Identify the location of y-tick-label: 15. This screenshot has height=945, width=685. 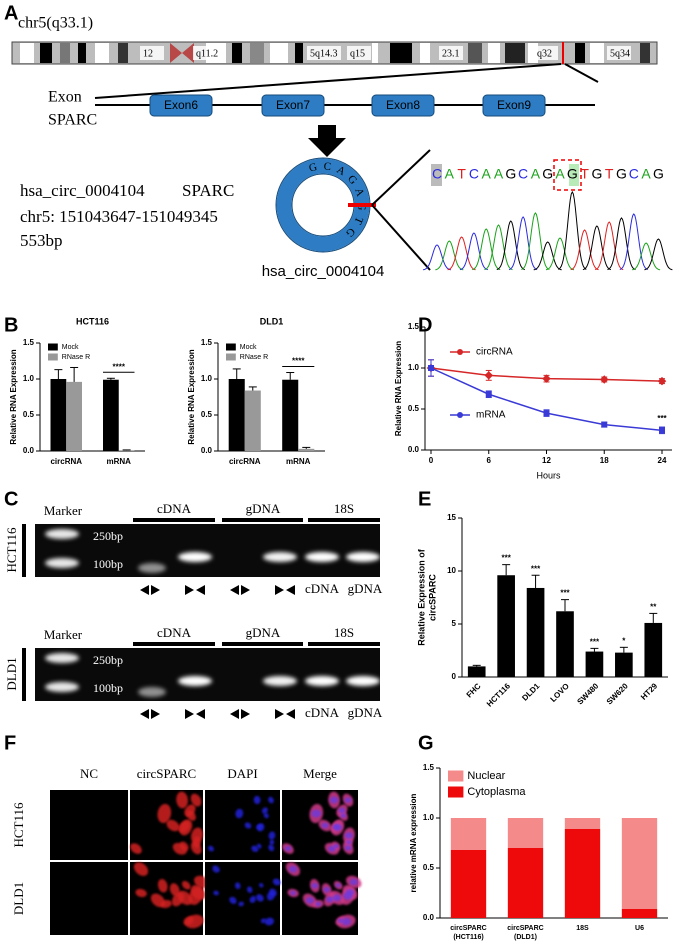
(451, 517).